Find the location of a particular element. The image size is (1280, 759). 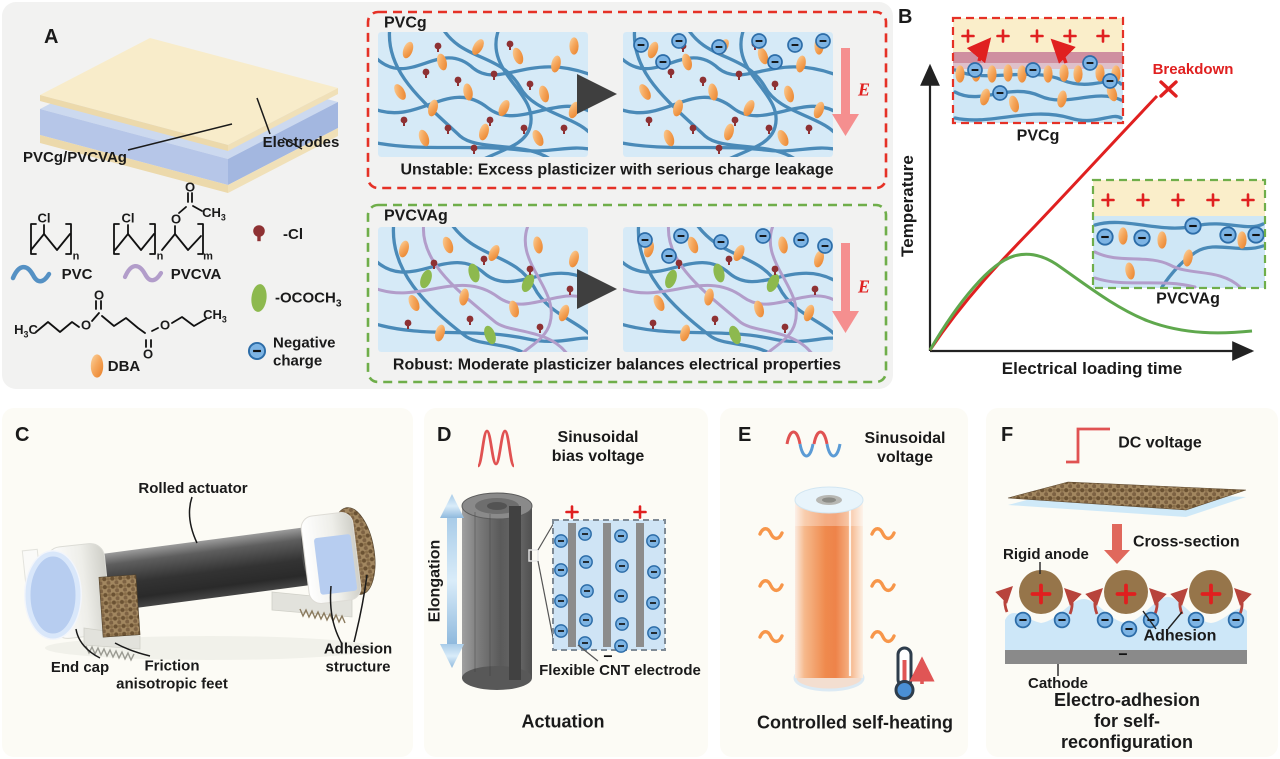

atom-h3c: H3C is located at coordinates (26, 330).